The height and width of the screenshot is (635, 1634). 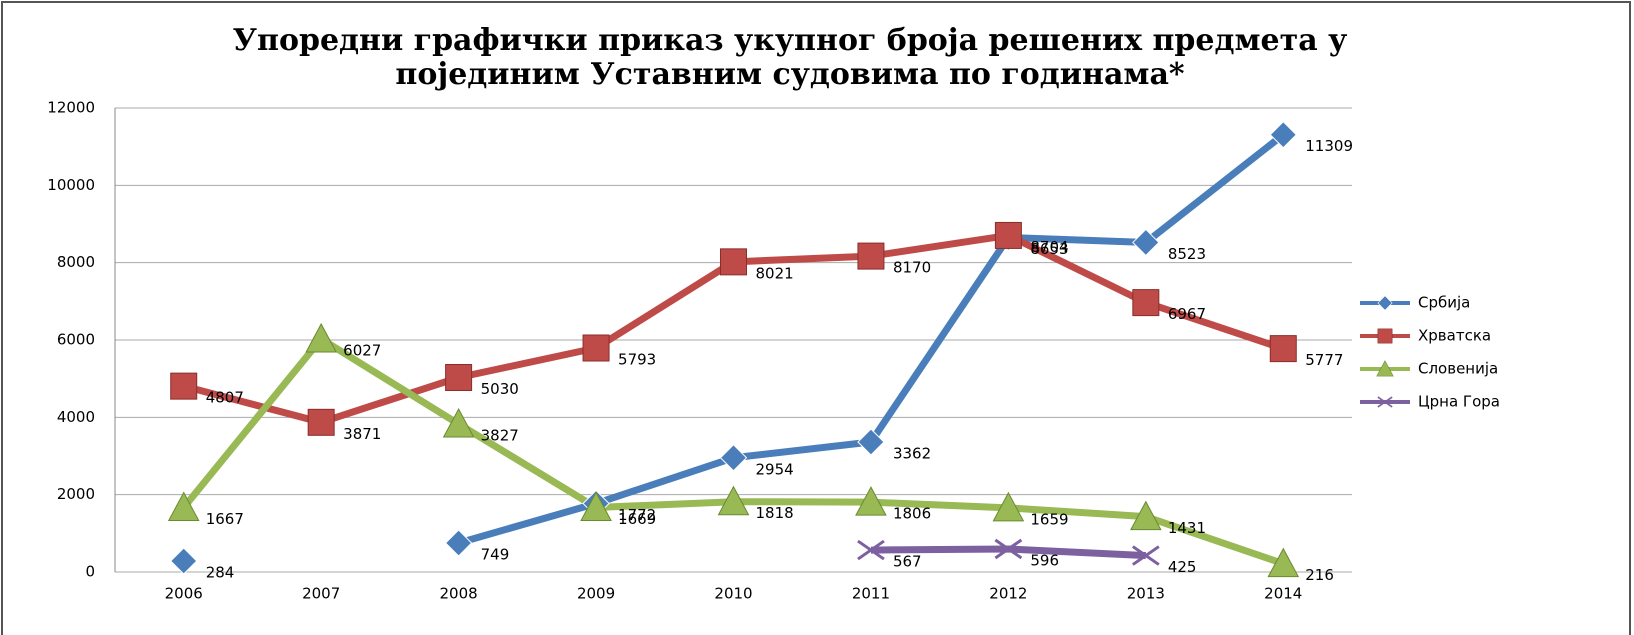 What do you see at coordinates (637, 515) in the screenshot?
I see `data-label: 1772` at bounding box center [637, 515].